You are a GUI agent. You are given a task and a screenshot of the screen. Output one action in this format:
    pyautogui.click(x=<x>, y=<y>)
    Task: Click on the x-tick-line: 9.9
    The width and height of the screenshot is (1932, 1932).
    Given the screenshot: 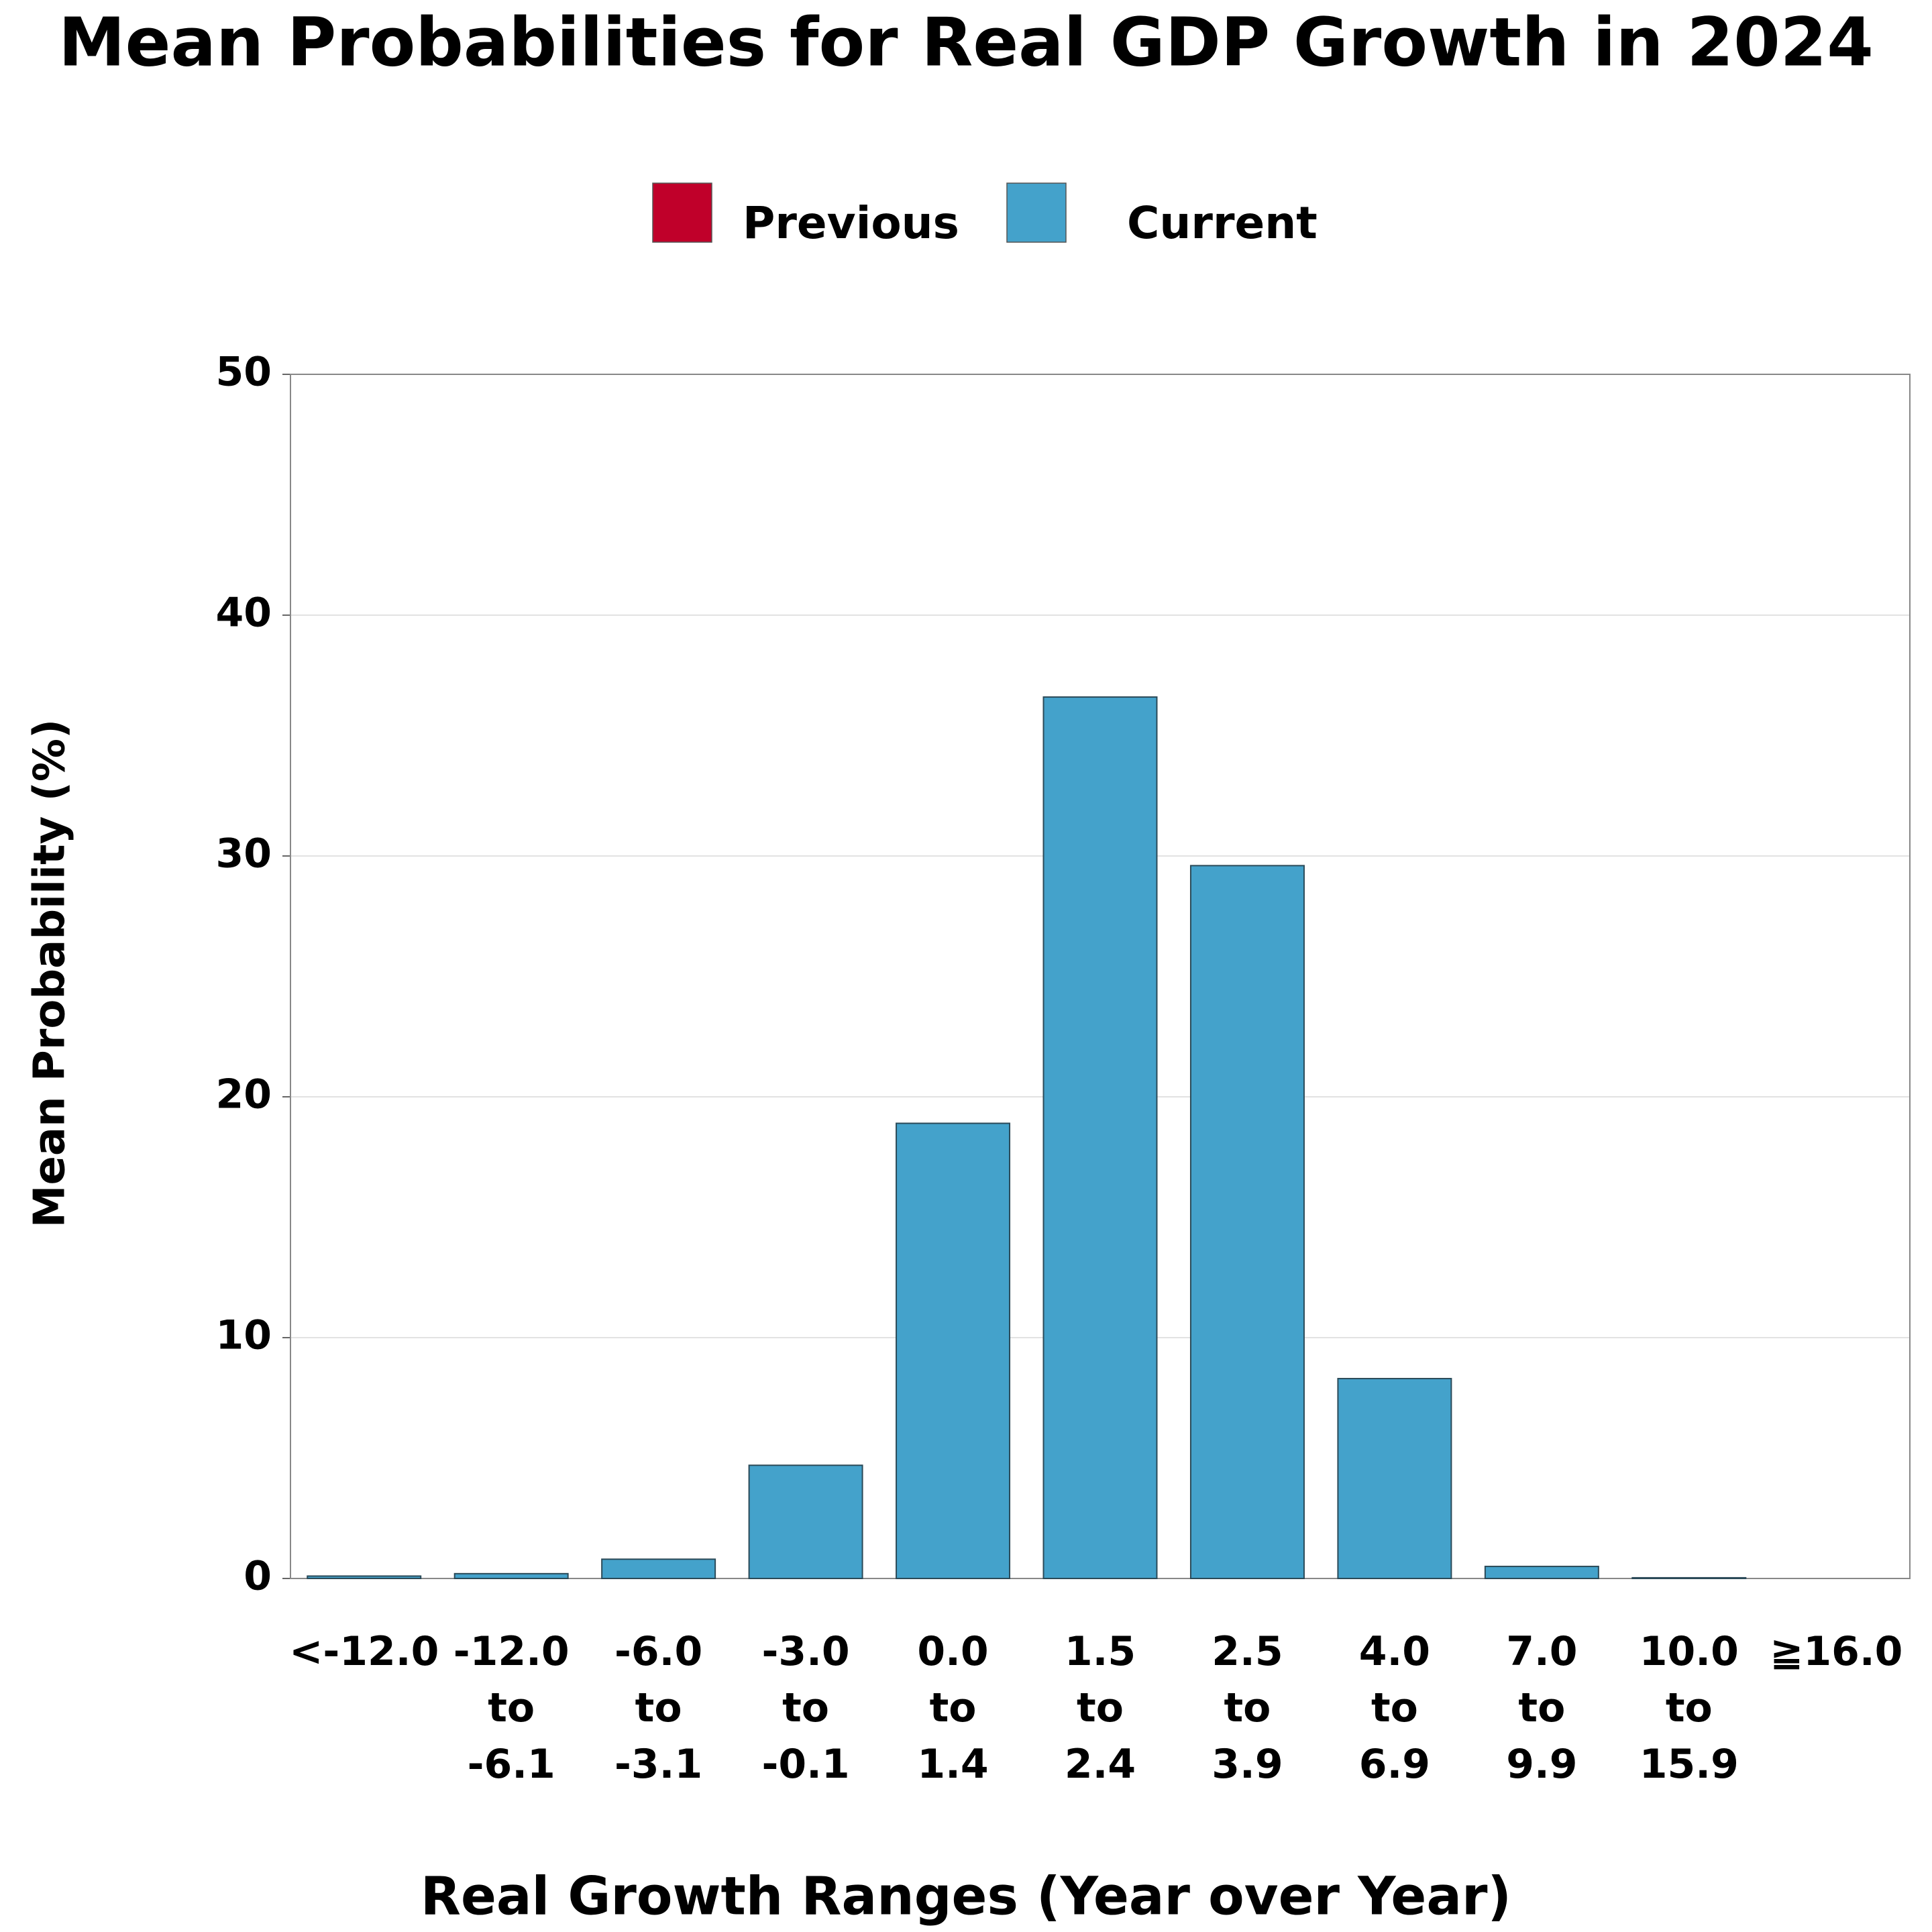 What is the action you would take?
    pyautogui.click(x=1541, y=1764)
    